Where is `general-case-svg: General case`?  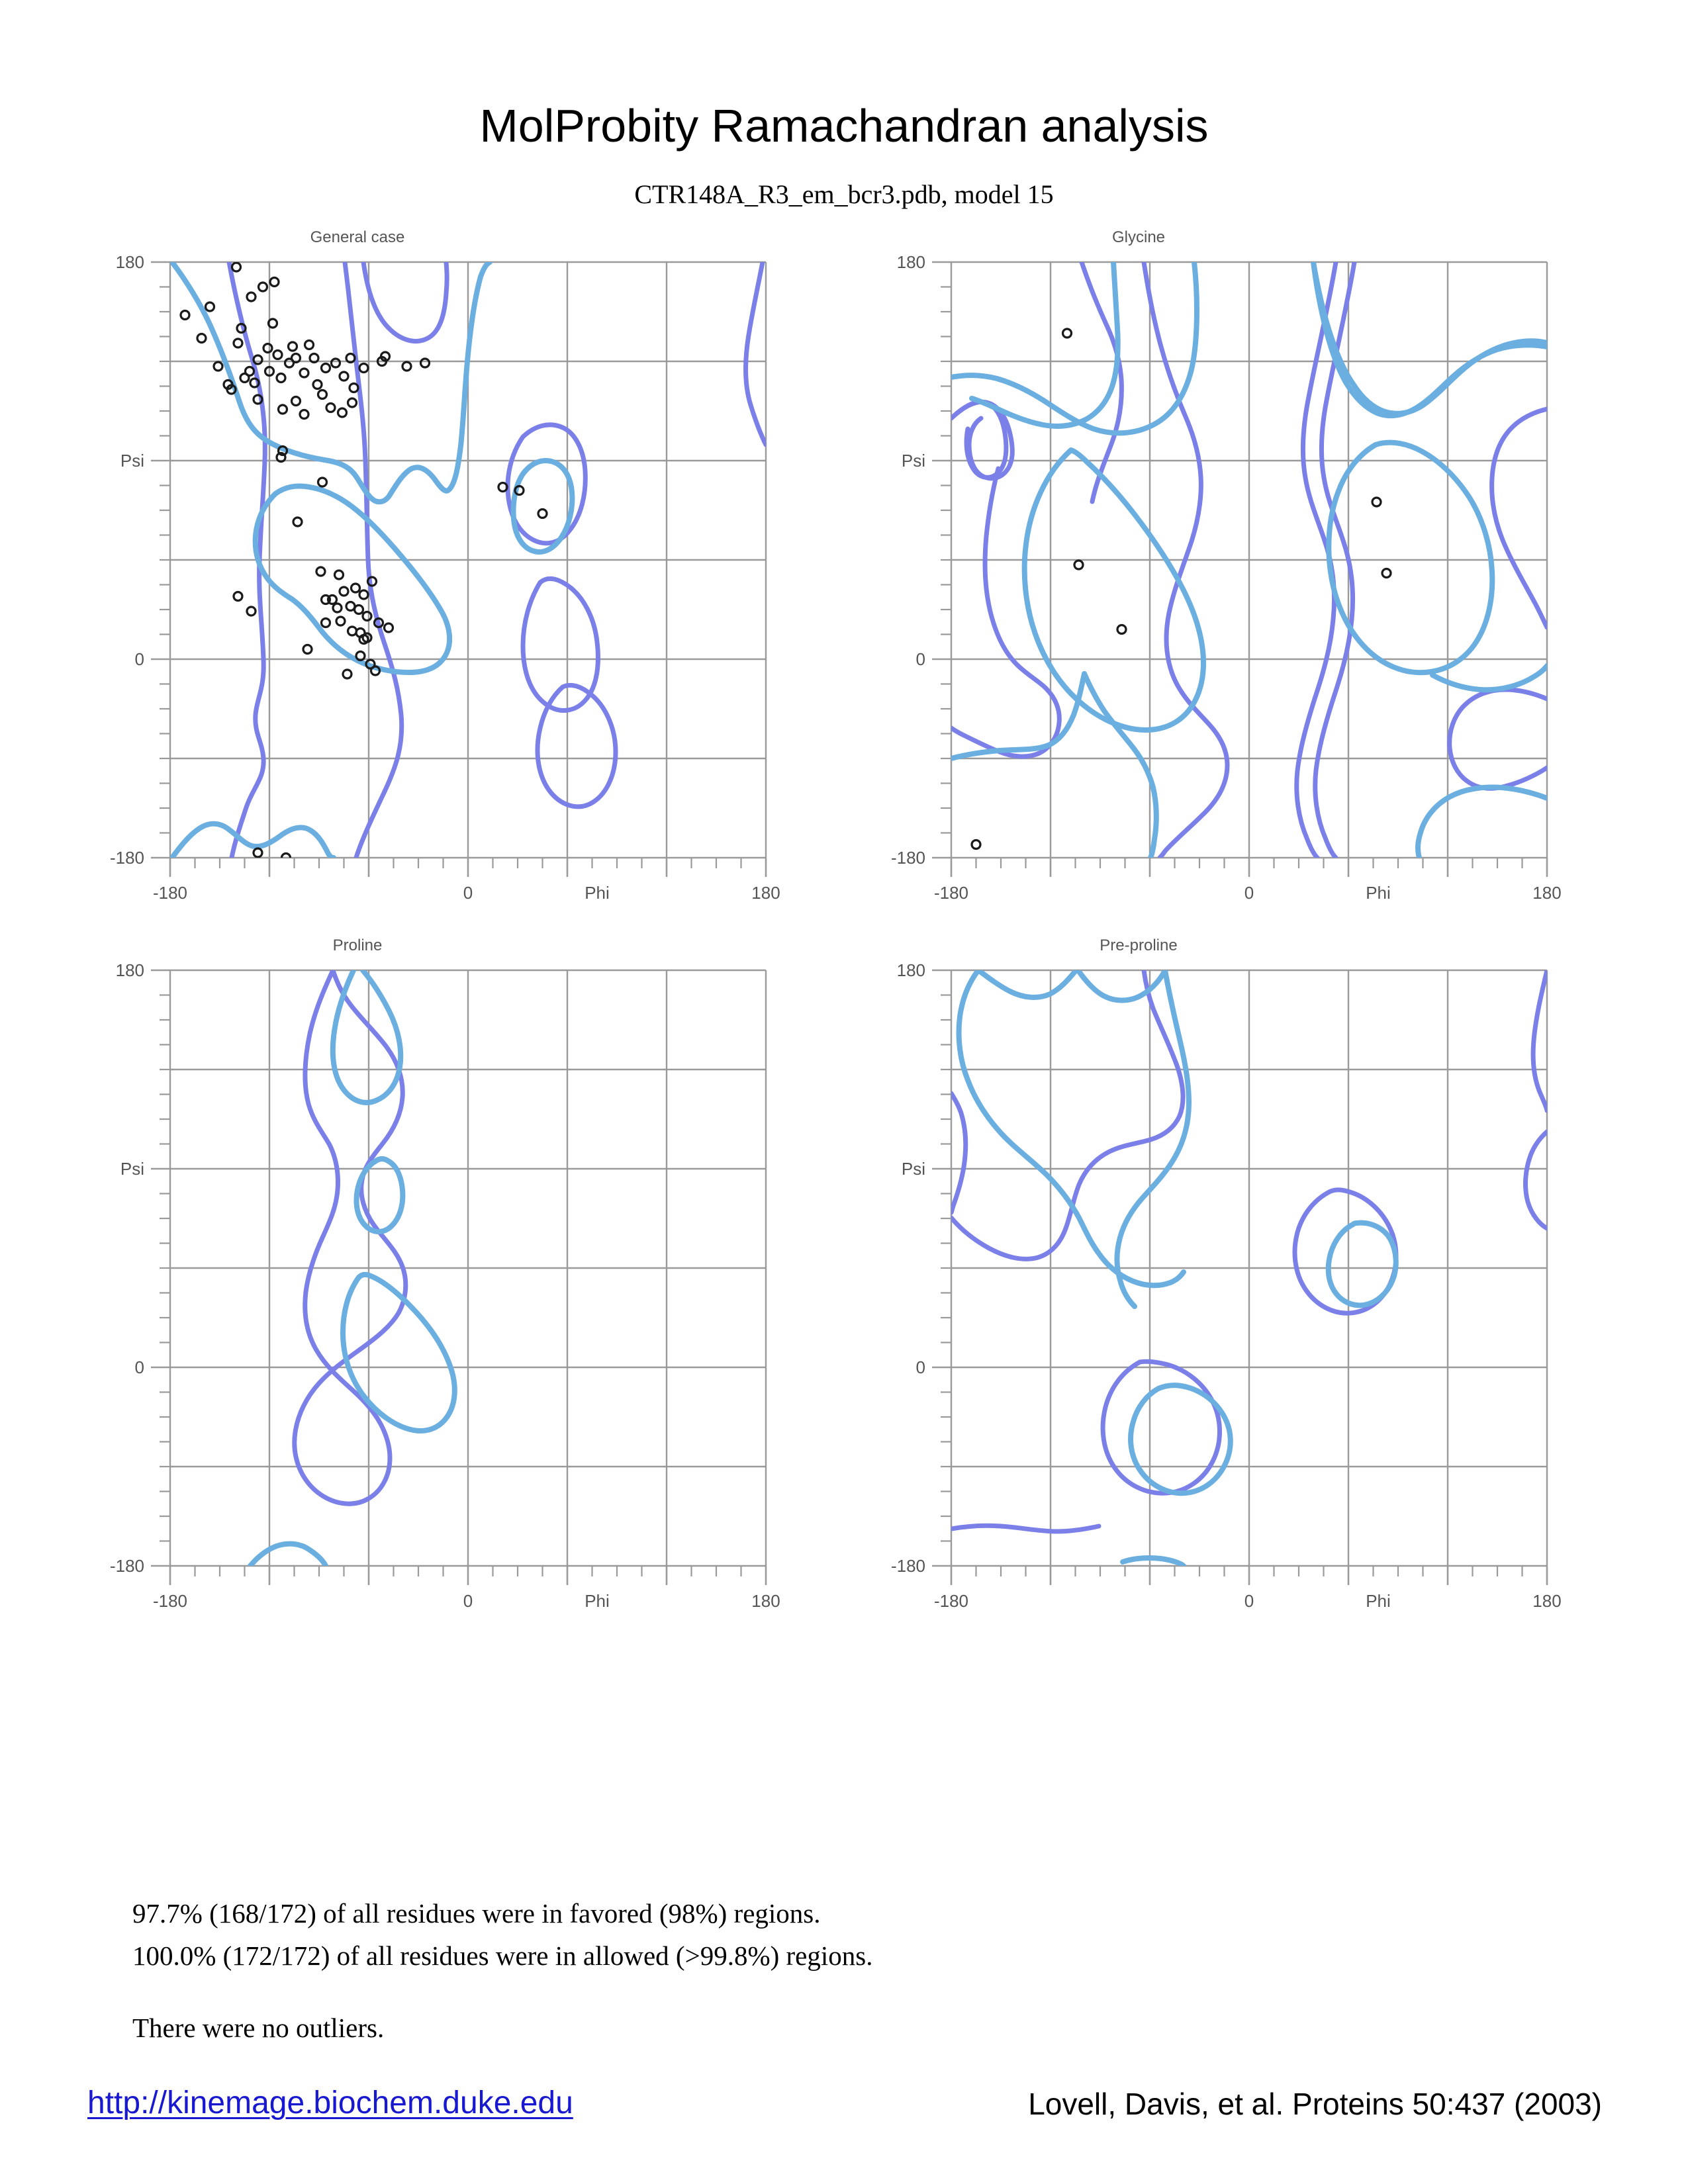
general-case-svg: General case is located at coordinates (445, 565).